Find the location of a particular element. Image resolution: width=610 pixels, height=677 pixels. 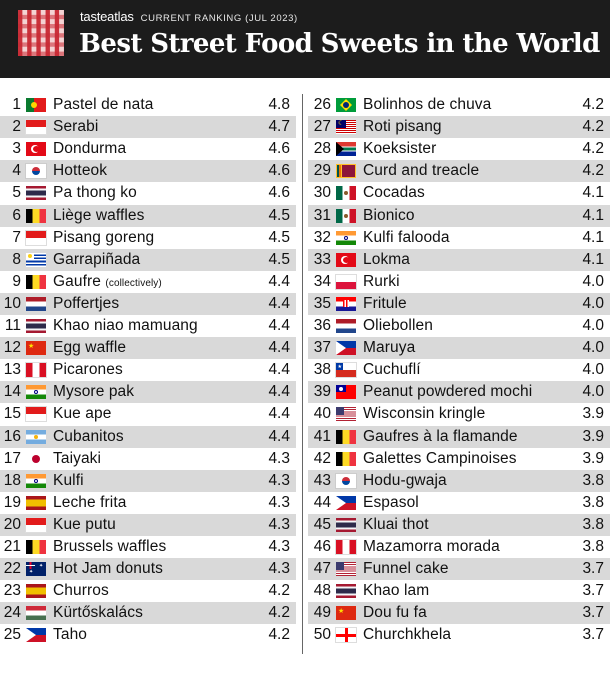

list-item: 13 Picarones 4.4 is located at coordinates (148, 370).